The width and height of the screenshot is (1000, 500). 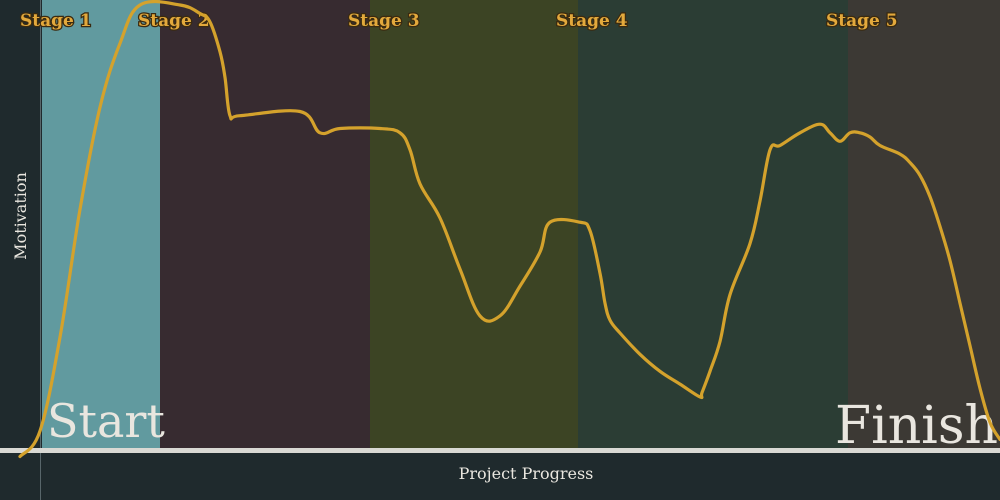 I want to click on stage-label-4: Stage 4, so click(x=592, y=21).